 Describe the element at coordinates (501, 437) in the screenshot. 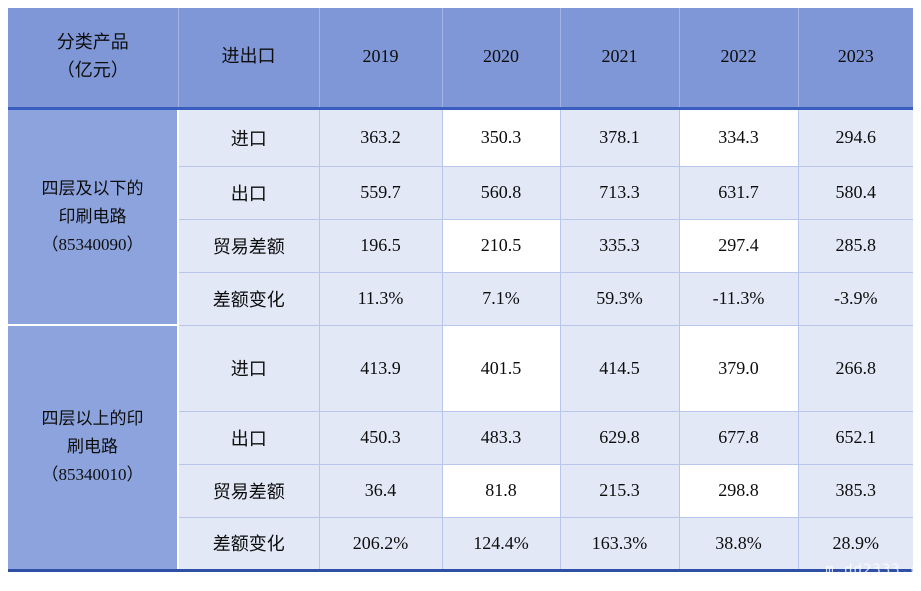

I see `value-cell: 483.3` at that location.